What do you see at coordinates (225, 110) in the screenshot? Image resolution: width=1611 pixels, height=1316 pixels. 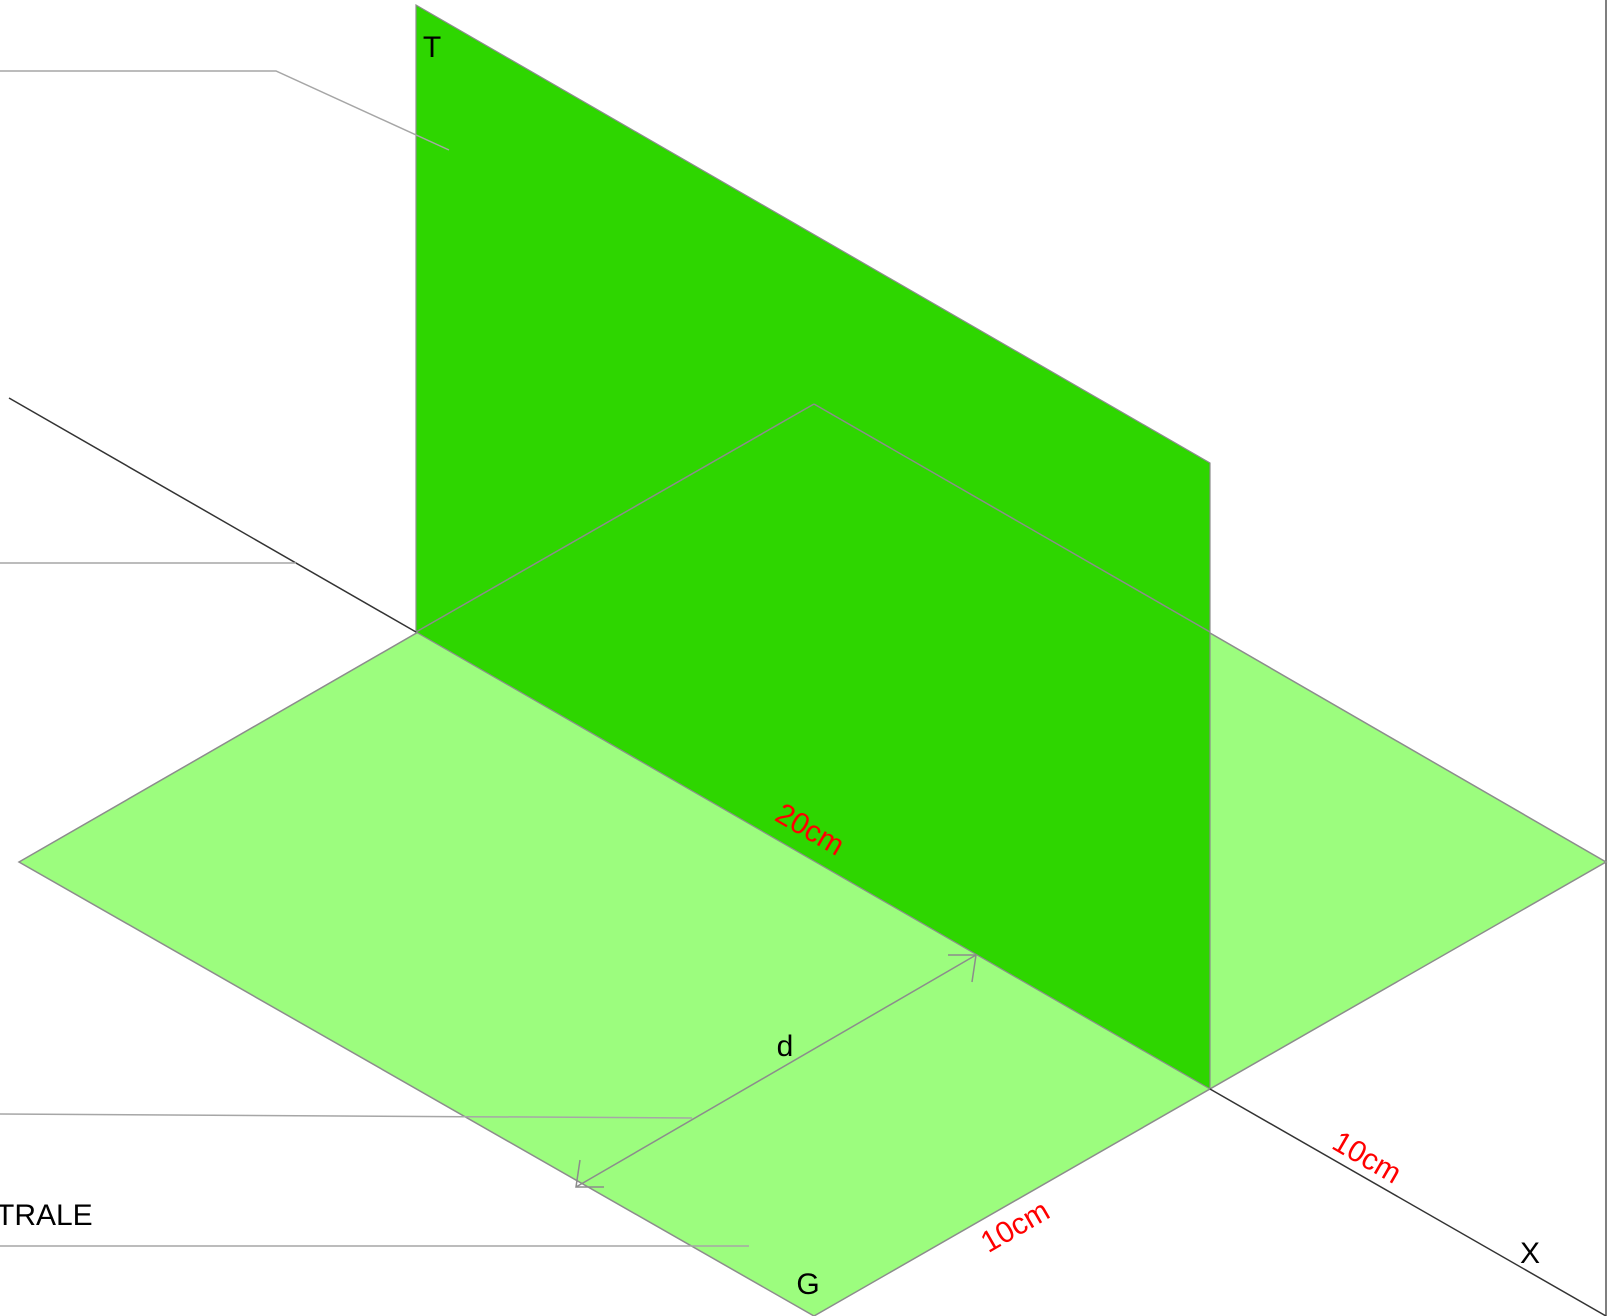 I see `leader-line-plane` at bounding box center [225, 110].